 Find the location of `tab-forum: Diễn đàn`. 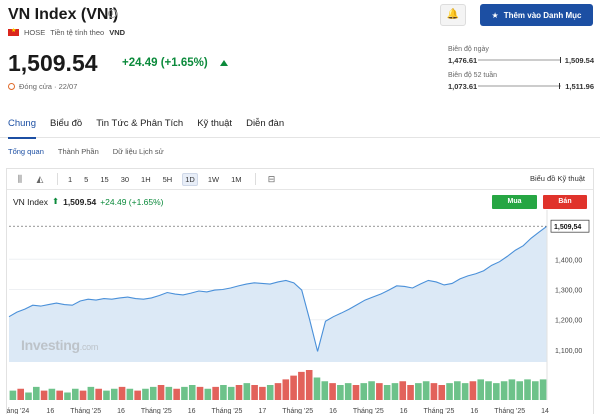

tab-forum: Diễn đàn is located at coordinates (265, 123).